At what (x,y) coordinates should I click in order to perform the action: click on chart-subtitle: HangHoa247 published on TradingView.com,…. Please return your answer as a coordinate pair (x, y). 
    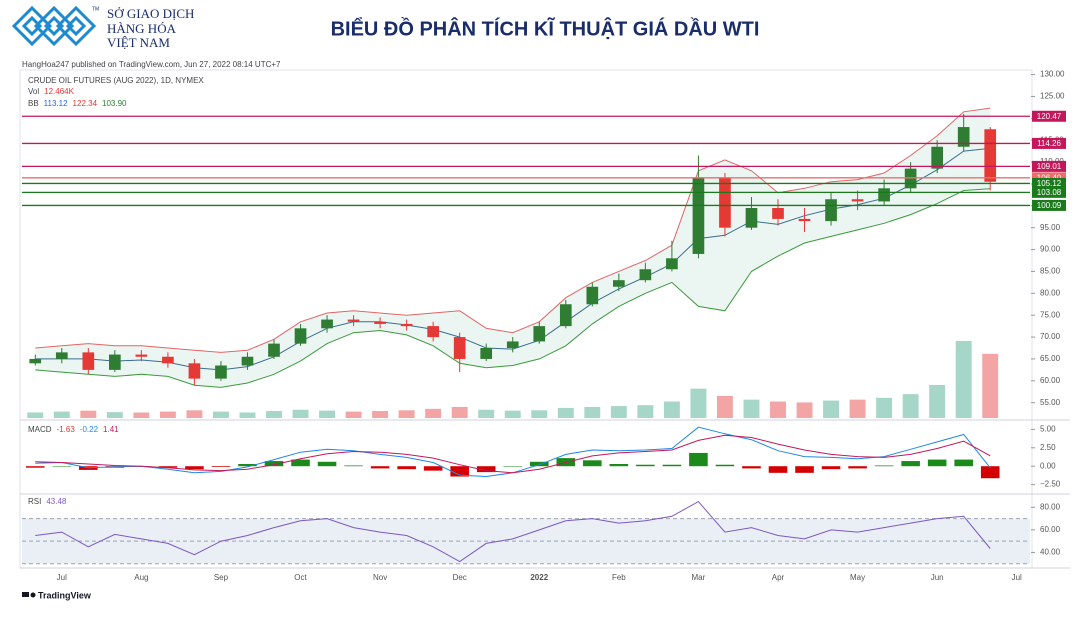
    Looking at the image, I should click on (151, 64).